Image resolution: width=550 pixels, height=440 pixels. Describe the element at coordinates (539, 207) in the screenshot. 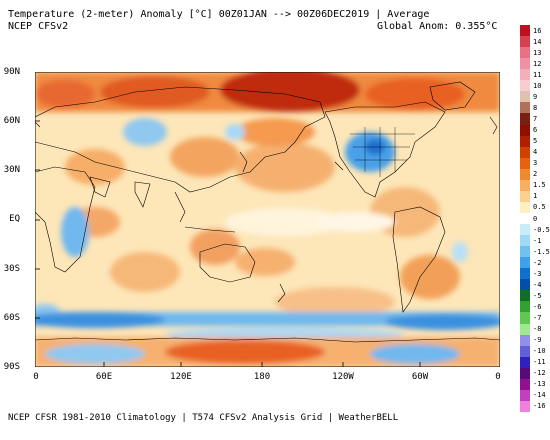

I see `colorbar-label: 0.5` at that location.